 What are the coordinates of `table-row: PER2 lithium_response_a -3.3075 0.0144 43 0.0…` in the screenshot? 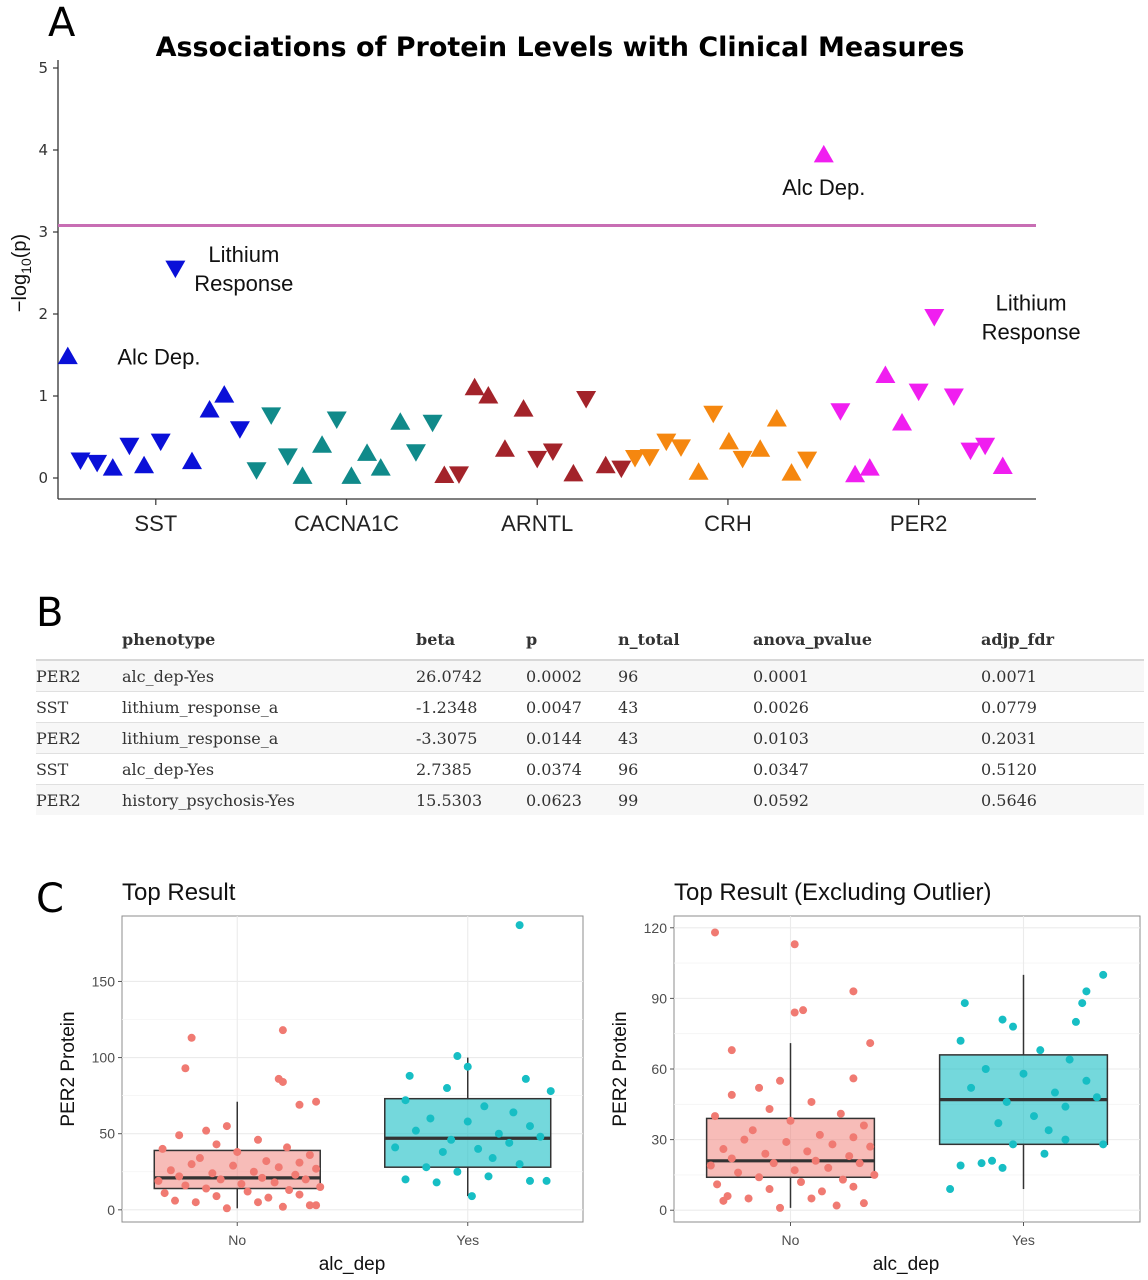 It's located at (590, 738).